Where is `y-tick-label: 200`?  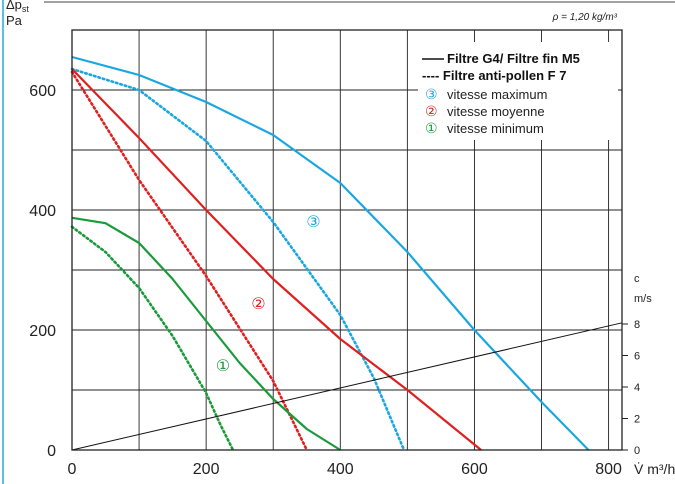
y-tick-label: 200 is located at coordinates (42, 331).